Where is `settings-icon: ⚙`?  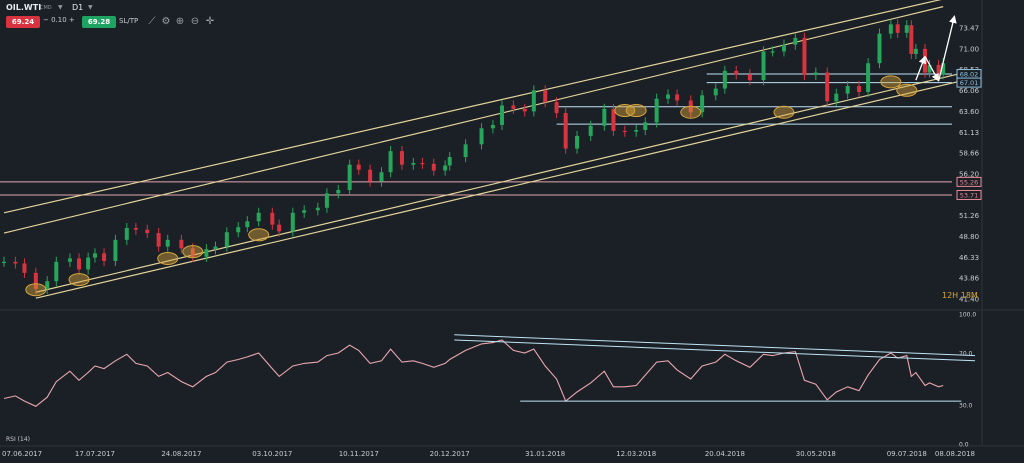
settings-icon: ⚙ is located at coordinates (166, 21).